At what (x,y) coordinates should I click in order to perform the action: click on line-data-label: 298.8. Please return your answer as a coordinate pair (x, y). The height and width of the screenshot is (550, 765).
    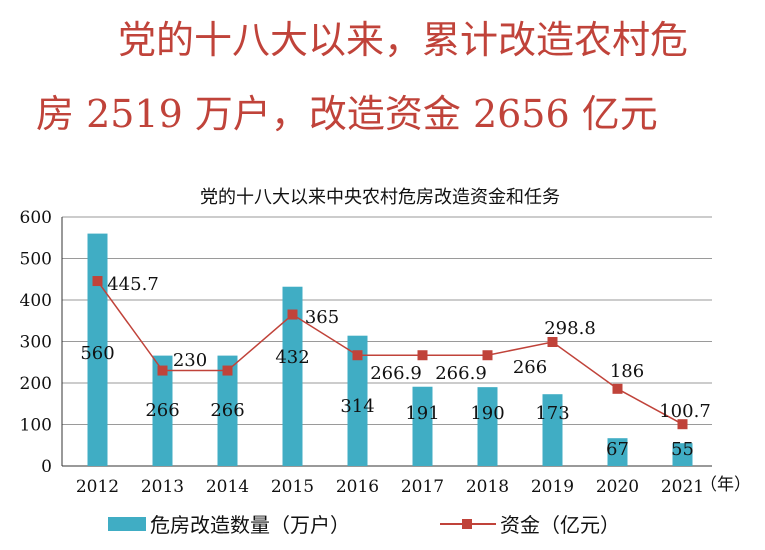
    Looking at the image, I should click on (570, 328).